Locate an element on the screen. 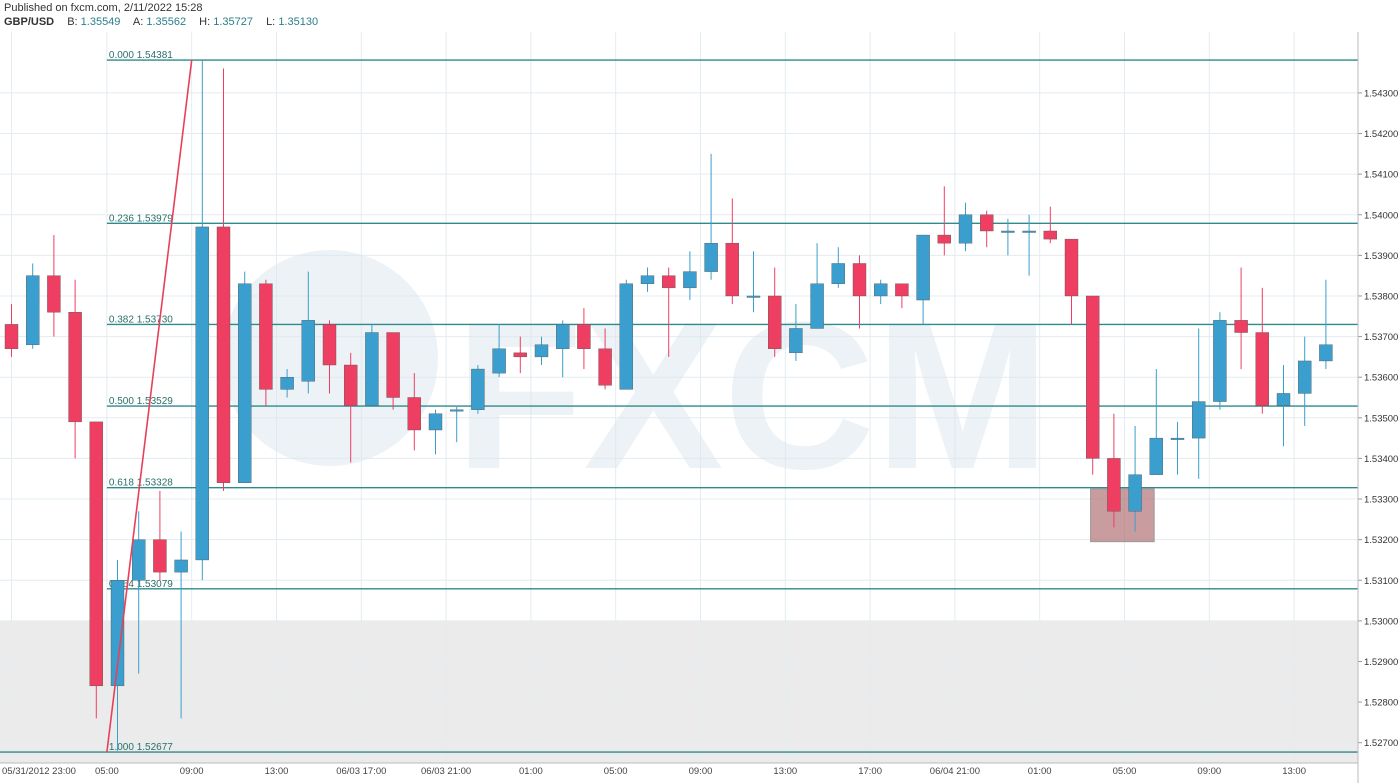 The image size is (1400, 783). low-label: L: is located at coordinates (271, 22).